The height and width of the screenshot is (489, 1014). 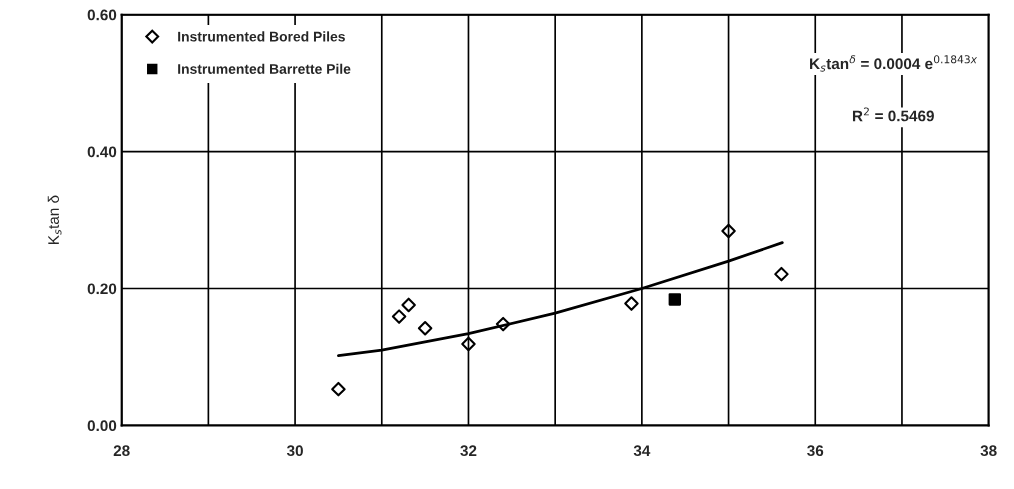 I want to click on y-tick-label: 0.00, so click(x=102, y=426).